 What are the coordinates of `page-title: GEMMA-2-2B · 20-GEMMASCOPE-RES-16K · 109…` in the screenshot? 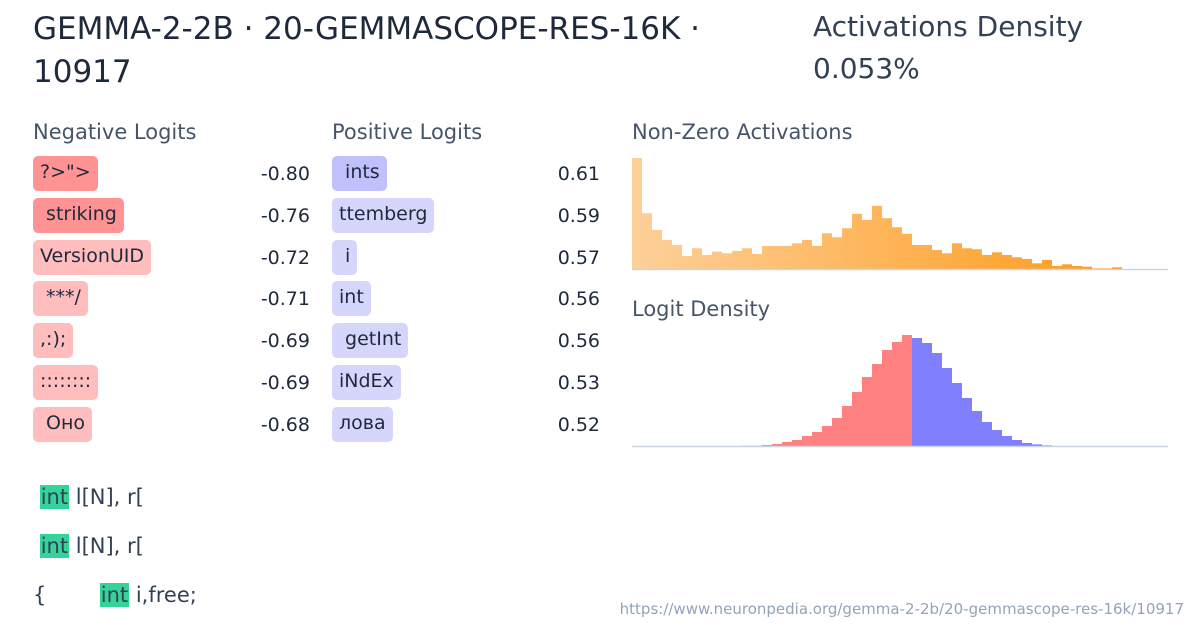 It's located at (367, 50).